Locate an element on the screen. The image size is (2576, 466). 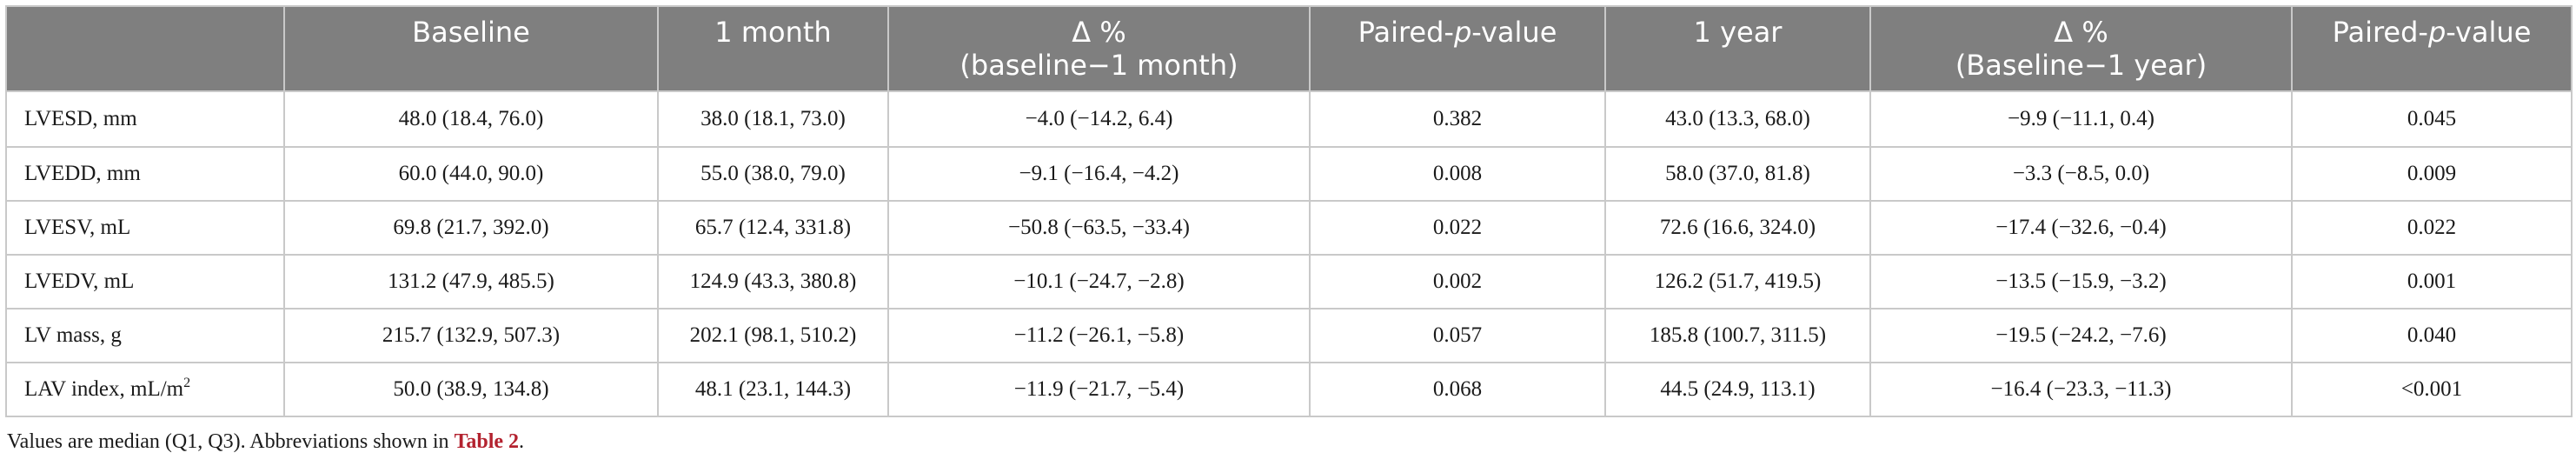
table-cell: −4.0 (−14.2, 6.4) is located at coordinates (1099, 119).